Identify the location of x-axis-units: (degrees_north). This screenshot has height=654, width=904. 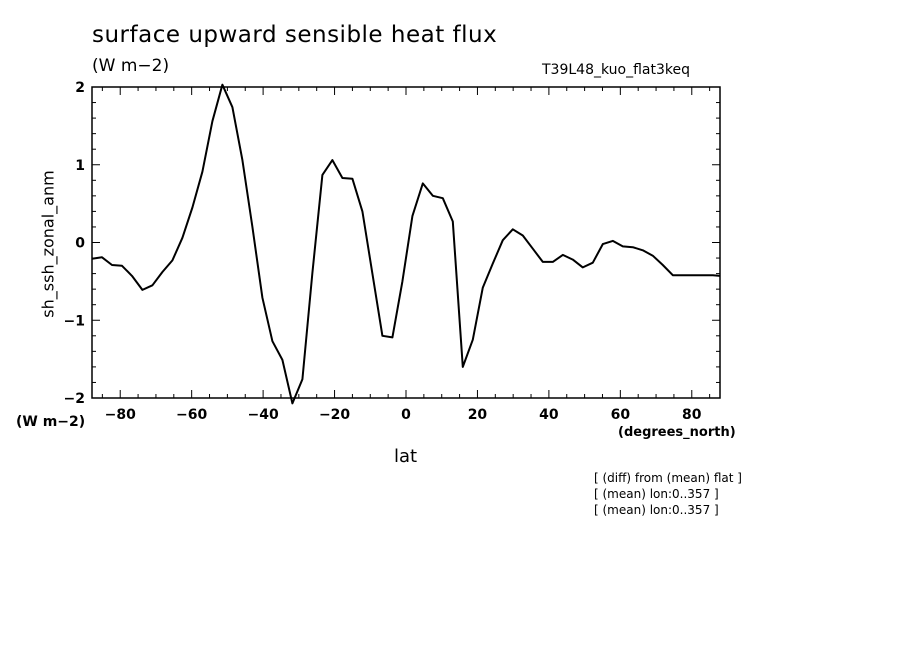
(677, 432).